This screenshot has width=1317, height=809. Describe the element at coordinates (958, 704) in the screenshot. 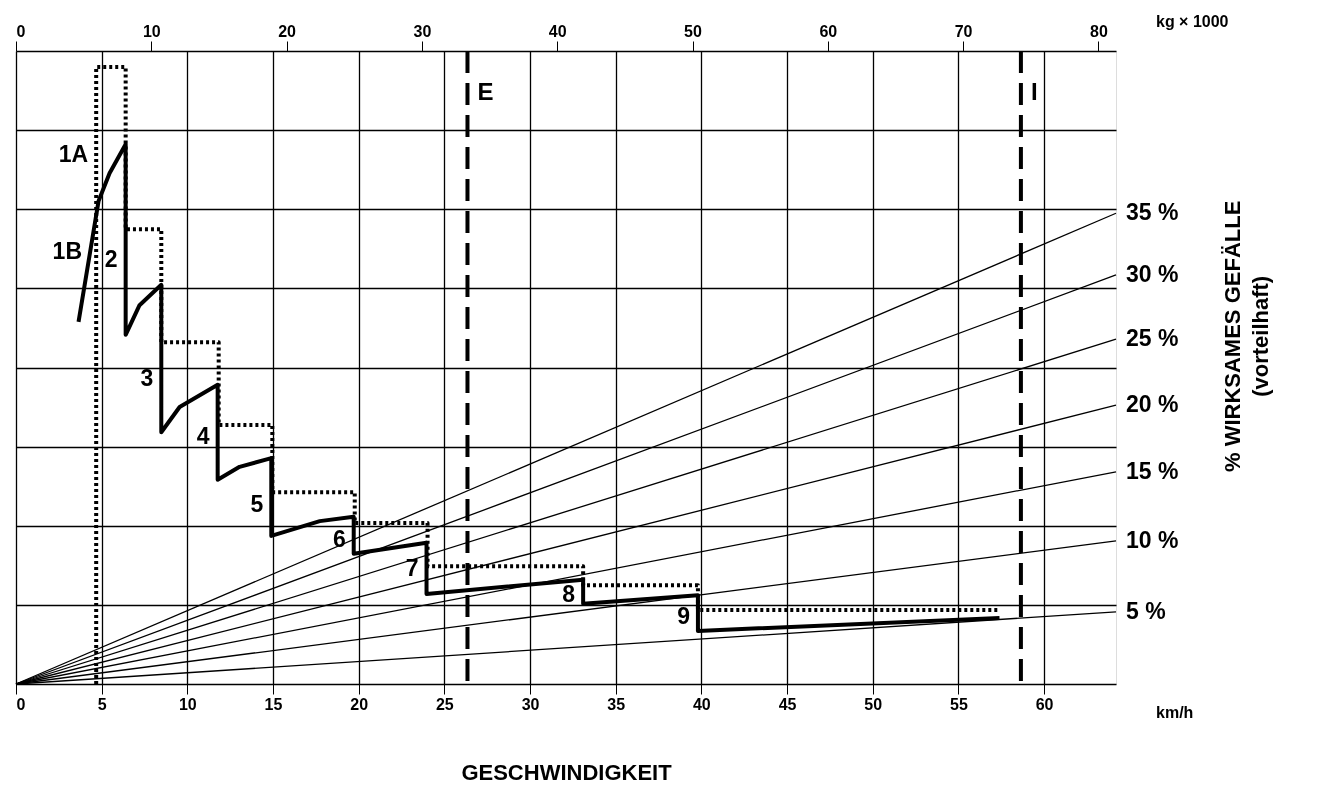

I see `x-tick-label: 55` at that location.